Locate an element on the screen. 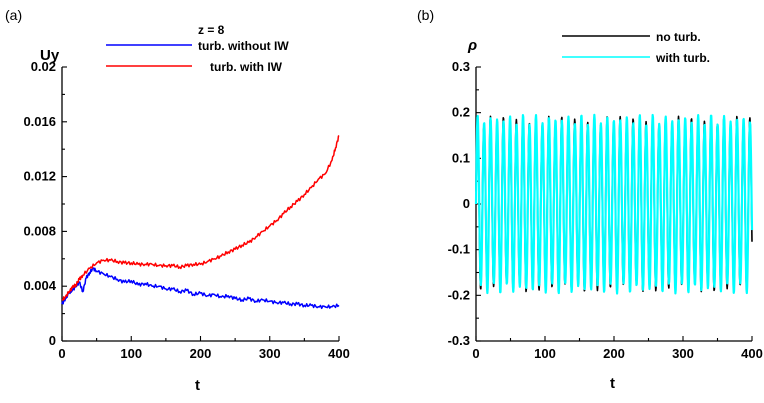 This screenshot has height=403, width=764. panel-b-label: (b) is located at coordinates (425, 15).